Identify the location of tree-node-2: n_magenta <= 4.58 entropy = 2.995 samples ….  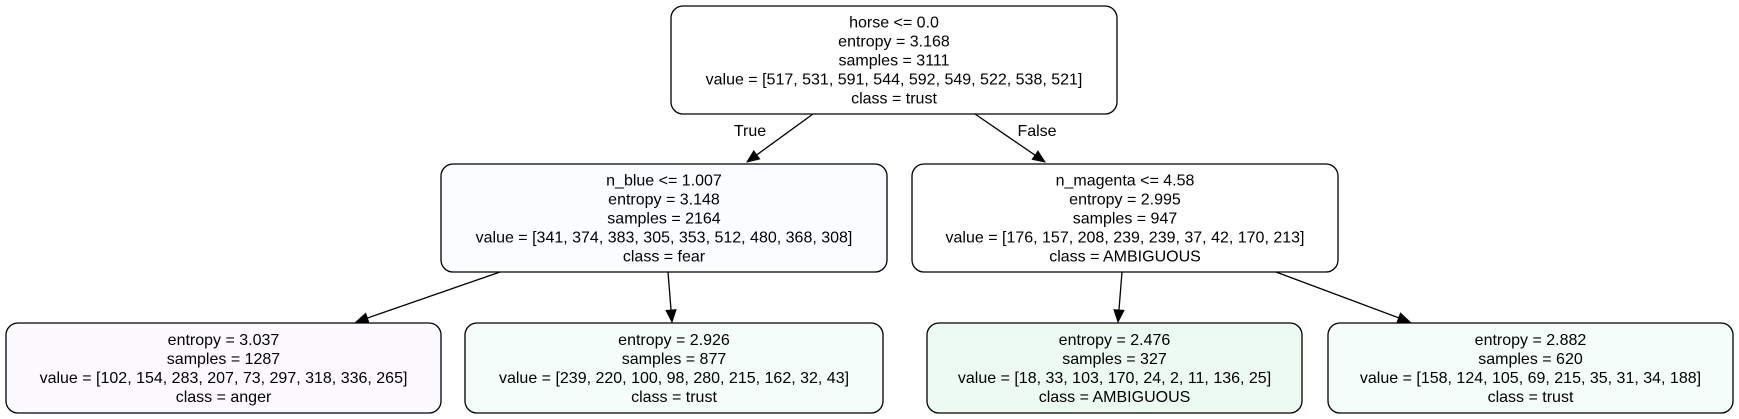
(1125, 218).